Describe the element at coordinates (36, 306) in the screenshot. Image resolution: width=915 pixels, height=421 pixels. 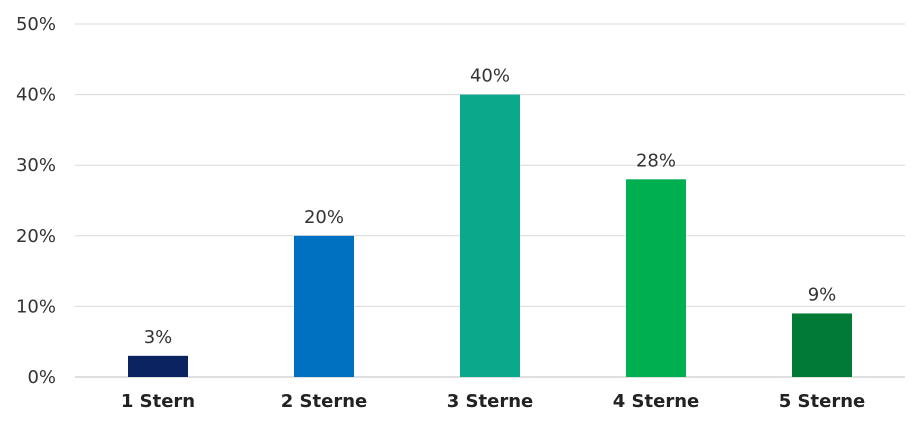
I see `y-tick-label: 10%` at that location.